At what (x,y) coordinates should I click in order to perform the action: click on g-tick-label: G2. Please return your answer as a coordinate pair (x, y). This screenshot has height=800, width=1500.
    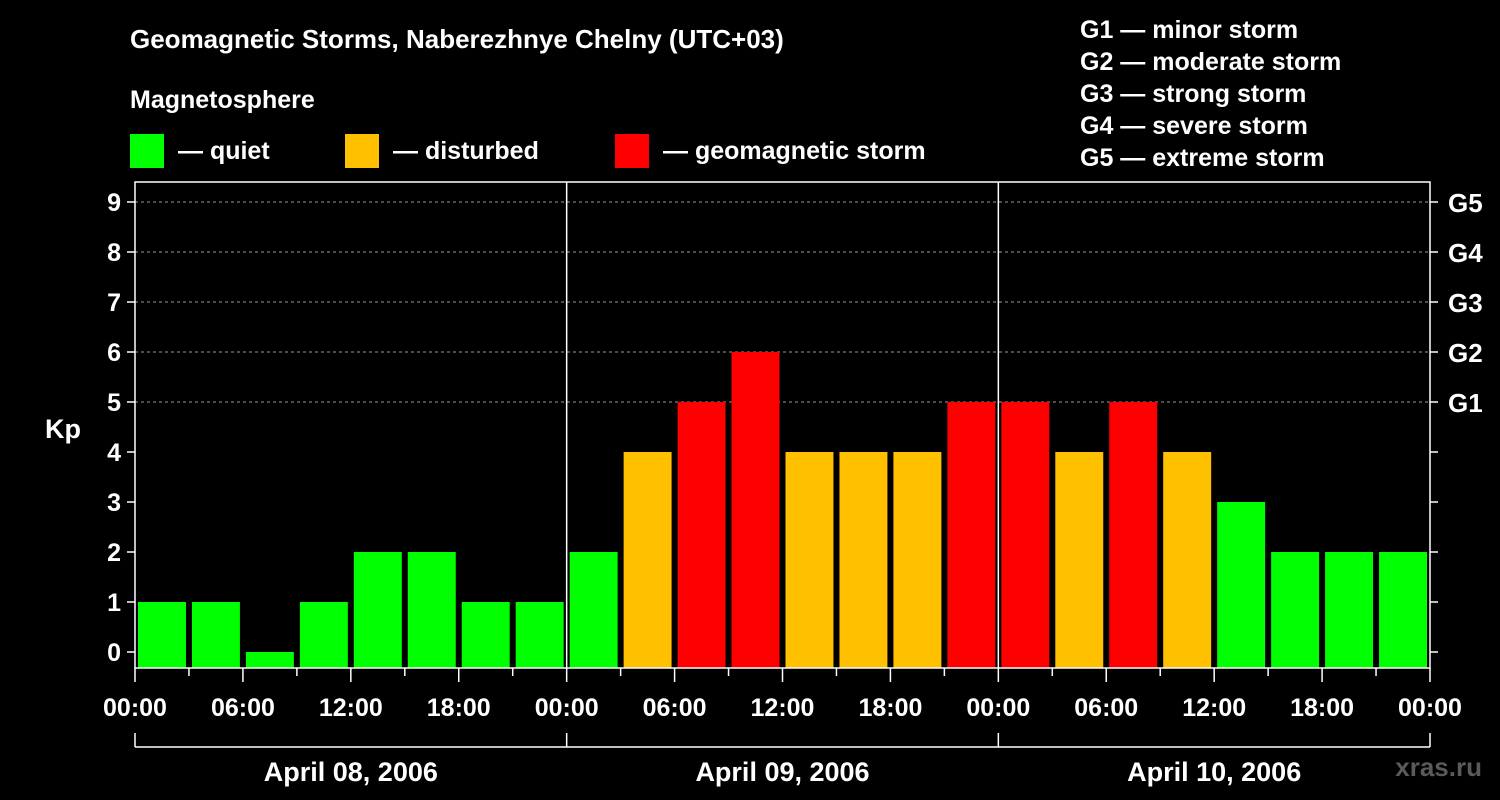
    Looking at the image, I should click on (1465, 353).